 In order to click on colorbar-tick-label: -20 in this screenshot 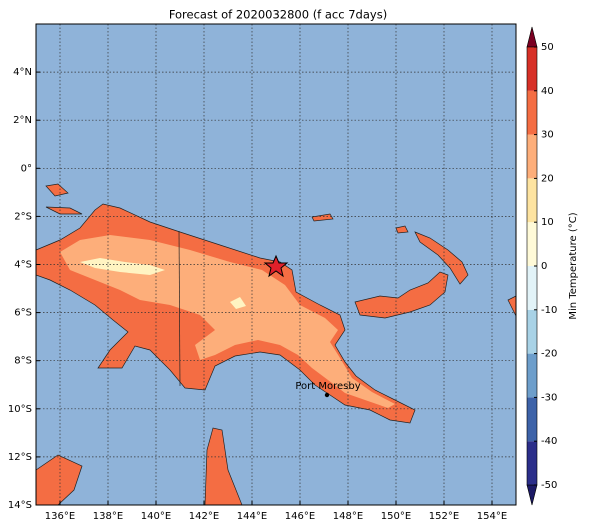, I will do `click(549, 354)`.